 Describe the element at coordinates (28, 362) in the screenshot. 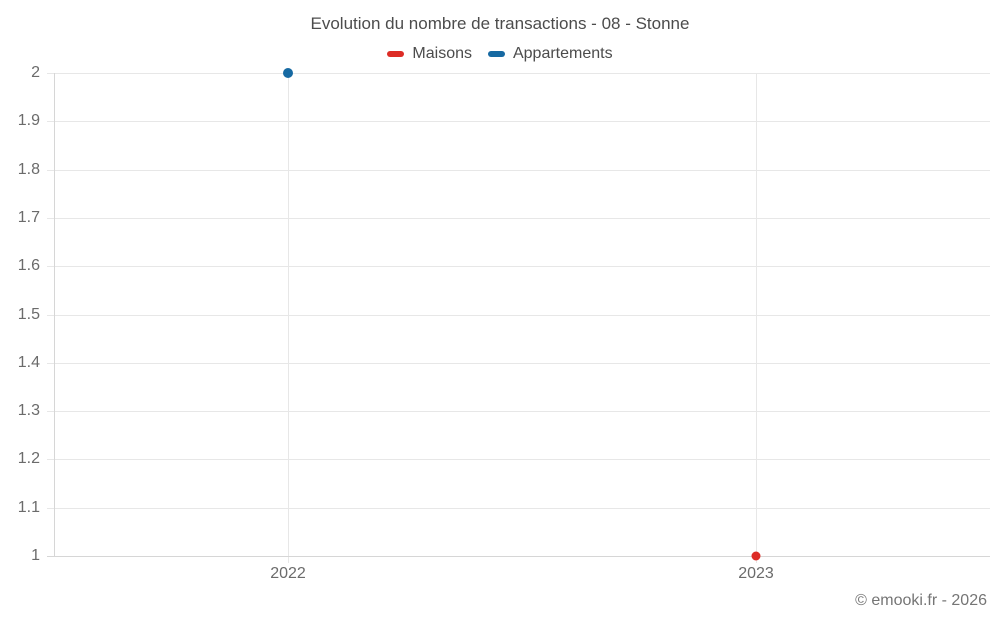

I see `y-tick-label: 1.4` at that location.